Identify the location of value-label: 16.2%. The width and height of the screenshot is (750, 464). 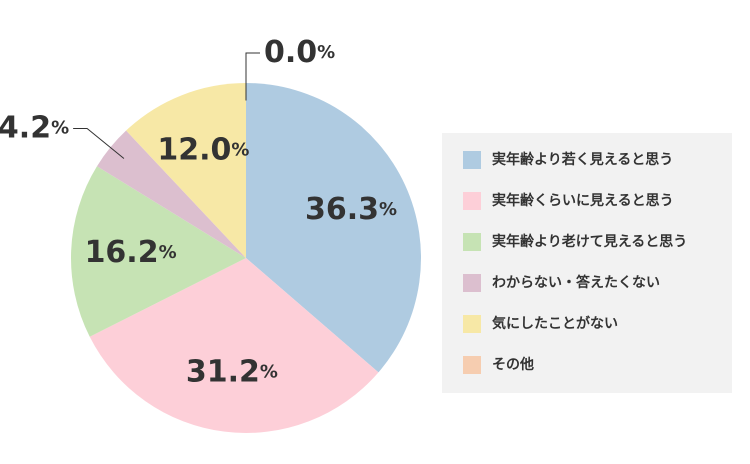
(131, 252).